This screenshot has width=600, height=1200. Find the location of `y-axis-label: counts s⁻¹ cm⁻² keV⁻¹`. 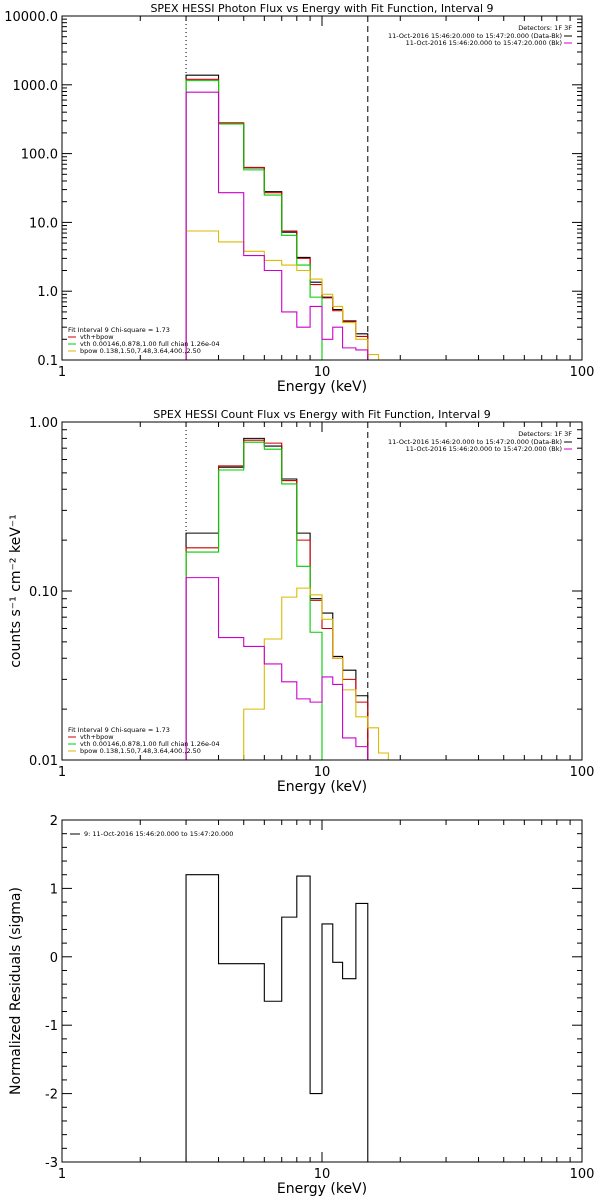

y-axis-label: counts s⁻¹ cm⁻² keV⁻¹ is located at coordinates (16, 591).